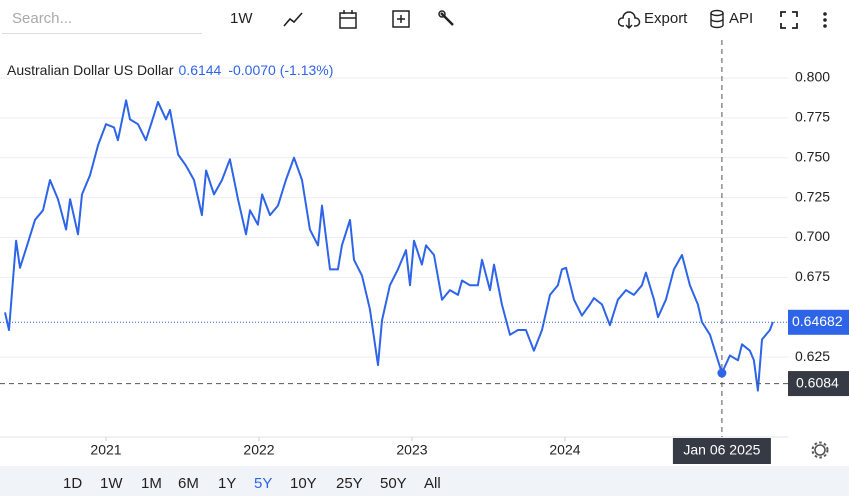 This screenshot has width=849, height=496. I want to click on settings-icon, so click(820, 450).